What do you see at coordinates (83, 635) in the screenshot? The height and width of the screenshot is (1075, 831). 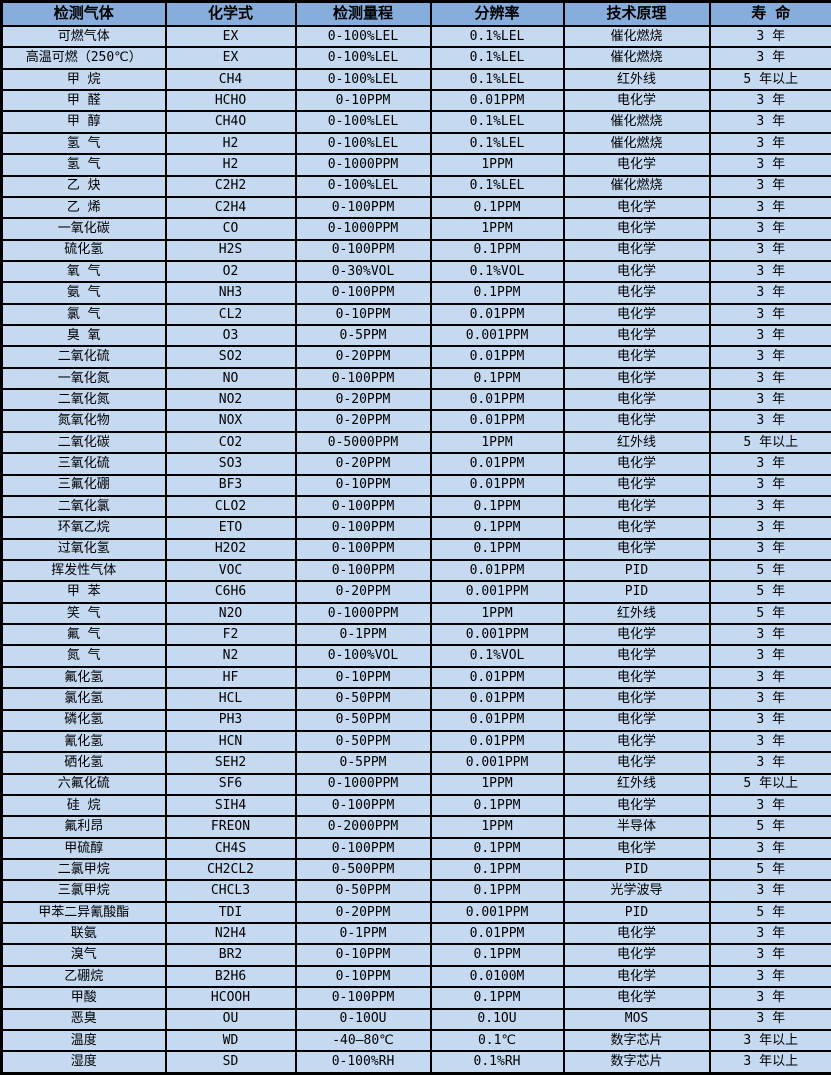 I see `cell-gas-name: 氟 气` at bounding box center [83, 635].